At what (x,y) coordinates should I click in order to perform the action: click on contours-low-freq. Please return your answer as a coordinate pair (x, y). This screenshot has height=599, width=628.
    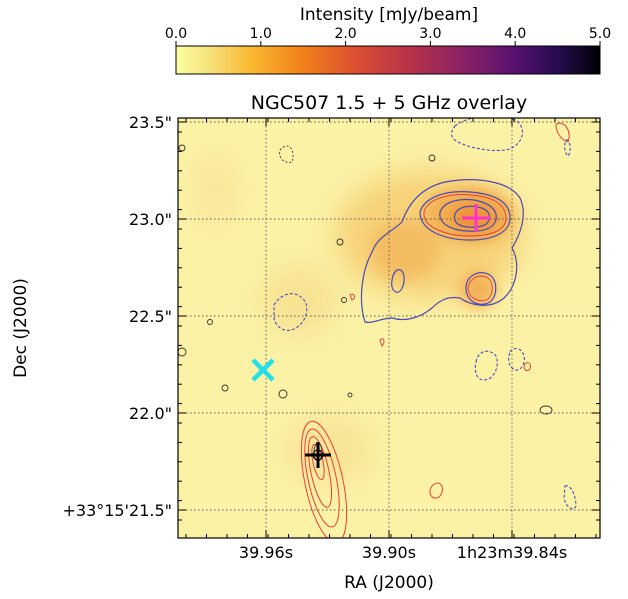
    Looking at the image, I should click on (442, 251).